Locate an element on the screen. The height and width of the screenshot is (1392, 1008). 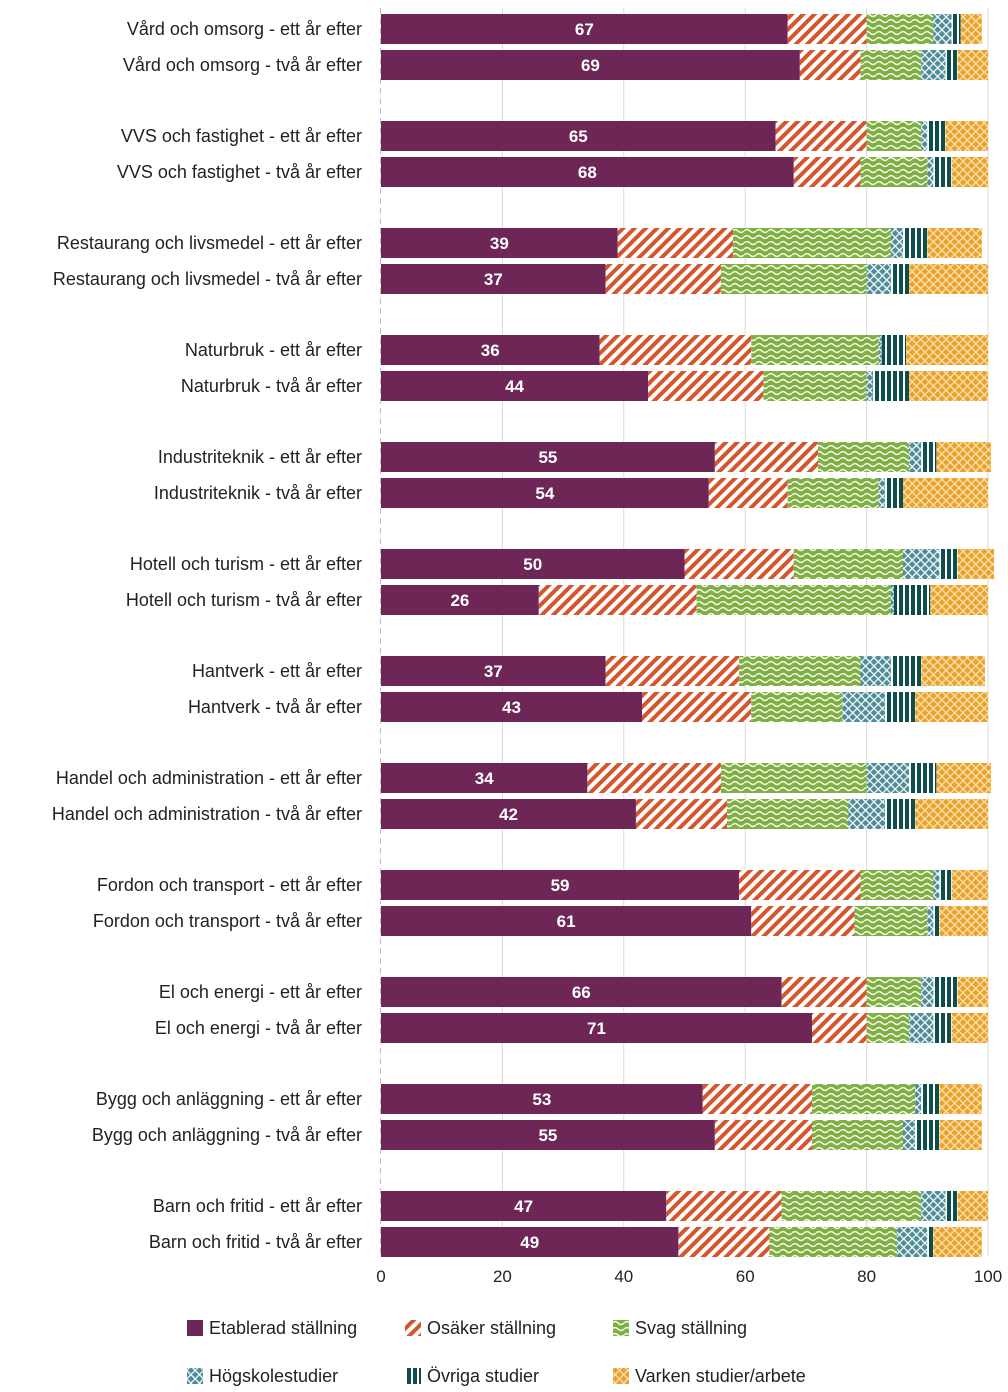
legend-item-etablerad-stallning: Etablerad ställning is located at coordinates (272, 1328).